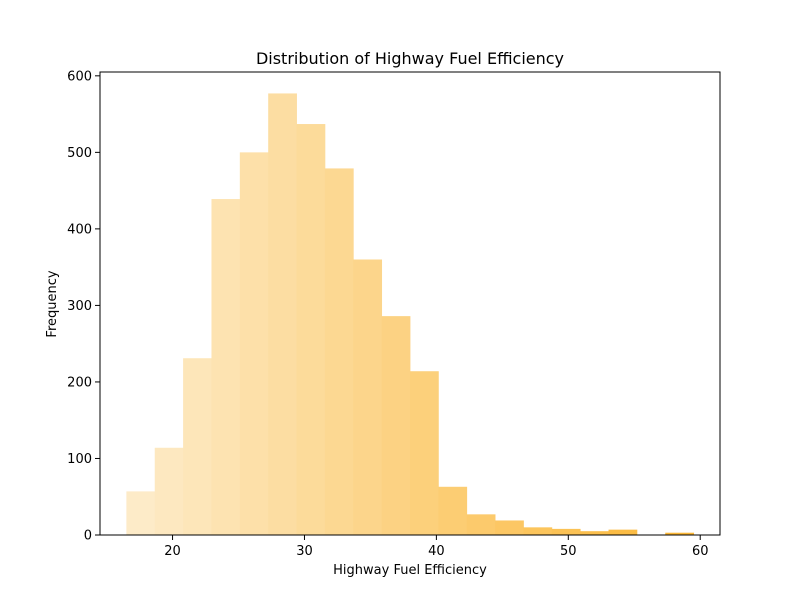 The width and height of the screenshot is (800, 600). Describe the element at coordinates (79, 153) in the screenshot. I see `y-tick-label: 500` at that location.